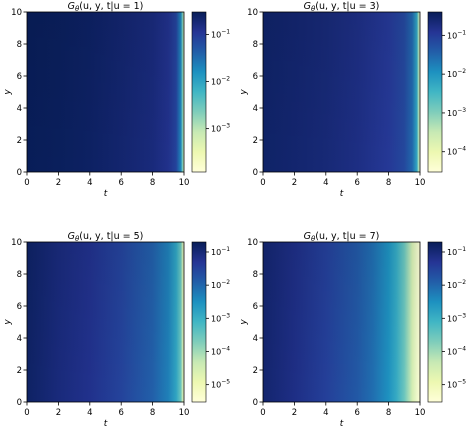 This screenshot has height=426, width=474. Describe the element at coordinates (106, 7) in the screenshot. I see `chart-title: Gθ(u, y, t|u = 1)` at that location.